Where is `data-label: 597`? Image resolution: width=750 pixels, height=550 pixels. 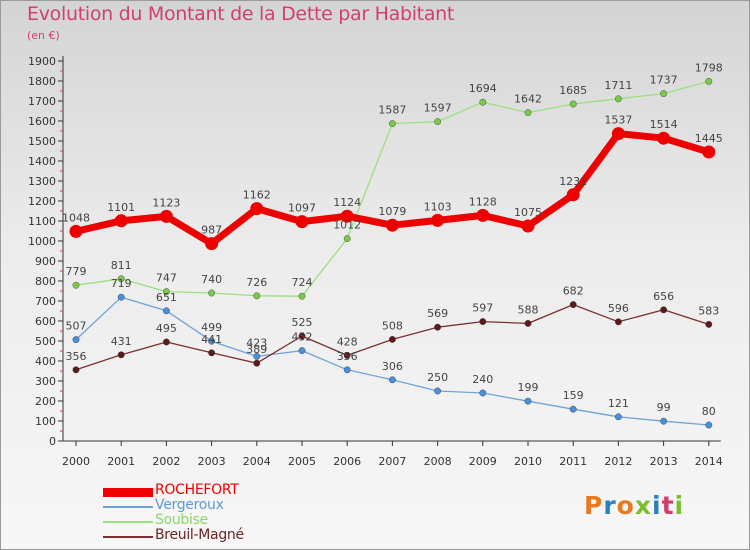 data-label: 597 is located at coordinates (482, 308).